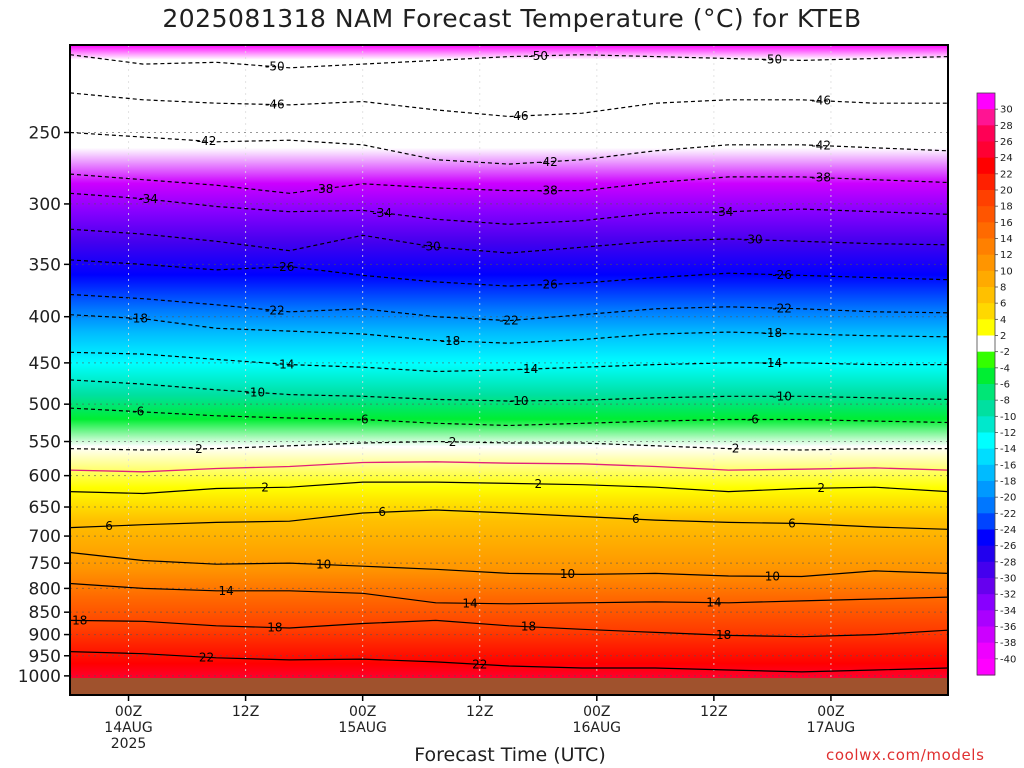  Describe the element at coordinates (510, 755) in the screenshot. I see `x-axis-label: Forecast Time (UTC)` at that location.